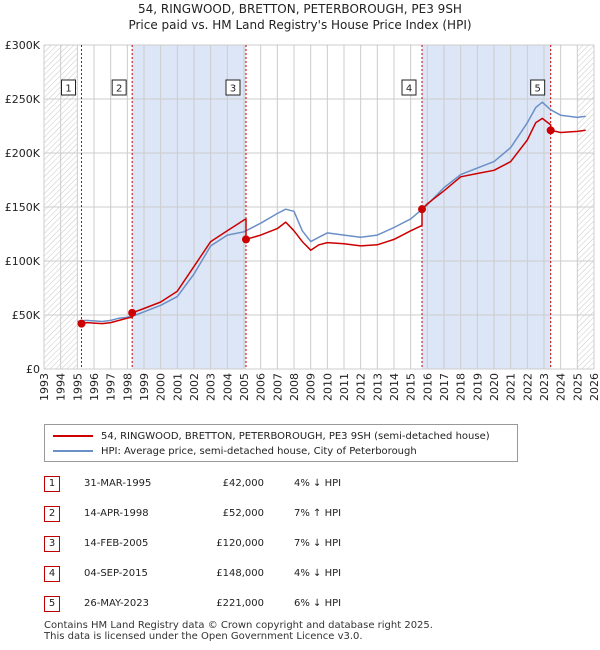 The image size is (600, 650). What do you see at coordinates (23, 207) in the screenshot?
I see `y-tick-label: £150K` at bounding box center [23, 207].